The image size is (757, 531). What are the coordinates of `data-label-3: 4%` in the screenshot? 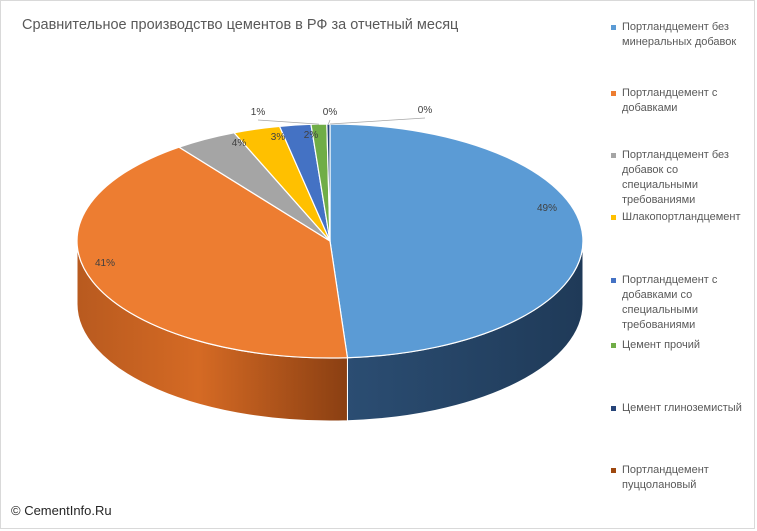 It's located at (239, 143).